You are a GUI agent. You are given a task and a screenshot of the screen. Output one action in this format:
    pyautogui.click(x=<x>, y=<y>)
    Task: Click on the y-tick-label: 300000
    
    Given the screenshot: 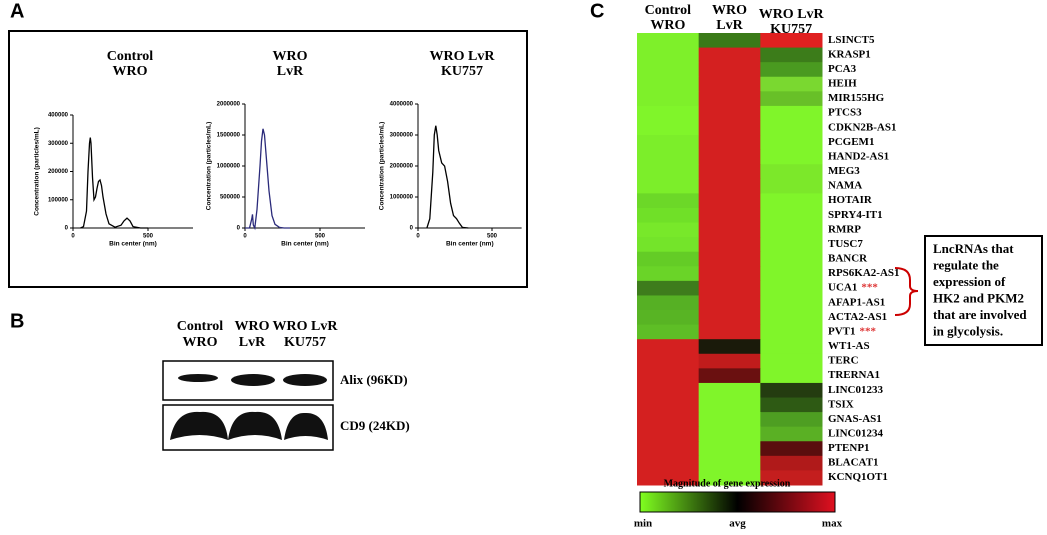 What is the action you would take?
    pyautogui.click(x=58, y=144)
    